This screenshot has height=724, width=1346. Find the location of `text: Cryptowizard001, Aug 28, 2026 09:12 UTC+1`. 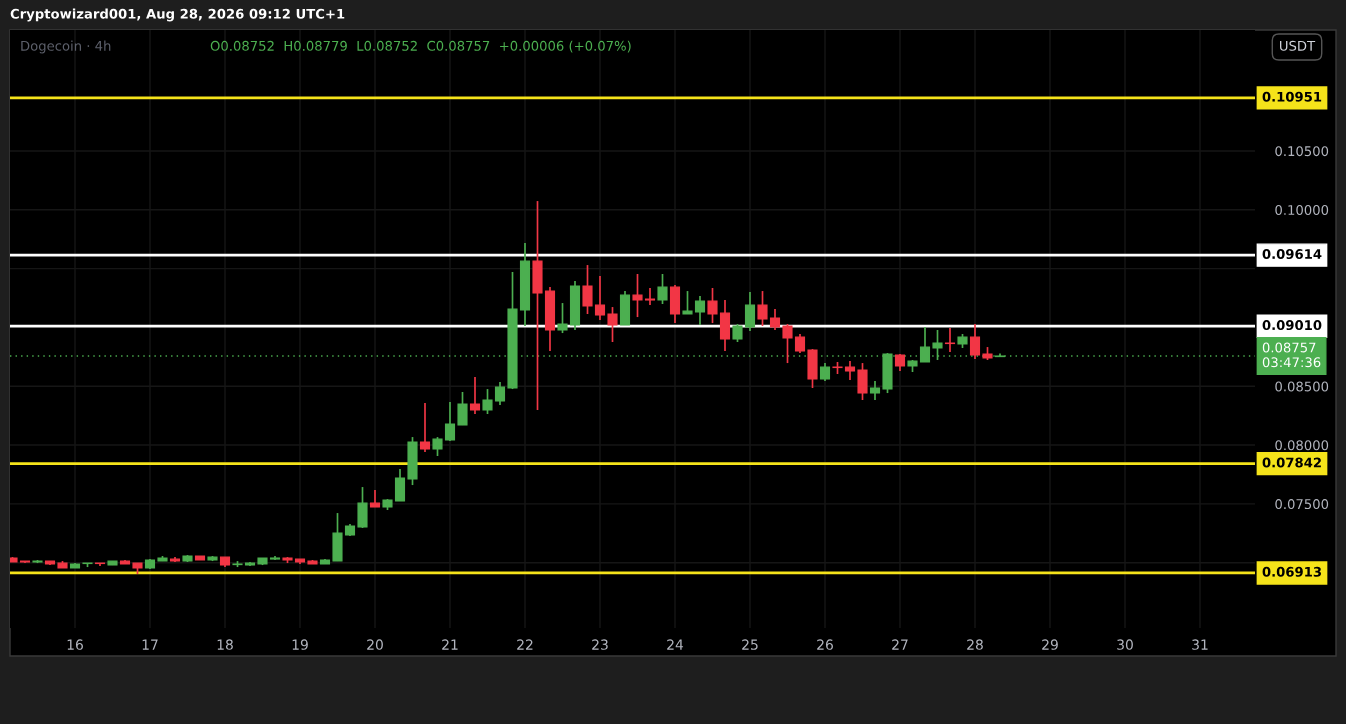

text: Cryptowizard001, Aug 28, 2026 09:12 UTC+1 is located at coordinates (177, 15).